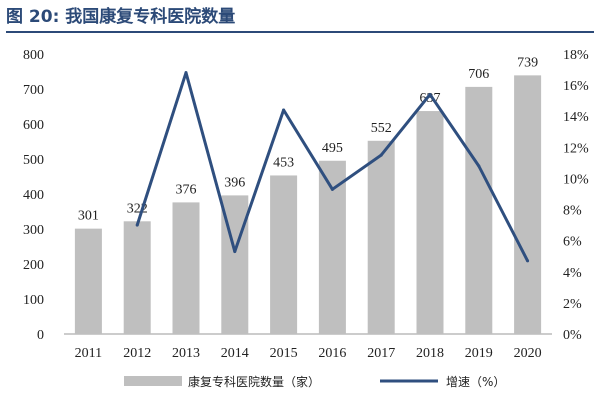 The image size is (600, 400). Describe the element at coordinates (576, 148) in the screenshot. I see `right-tick-label: 12%` at that location.